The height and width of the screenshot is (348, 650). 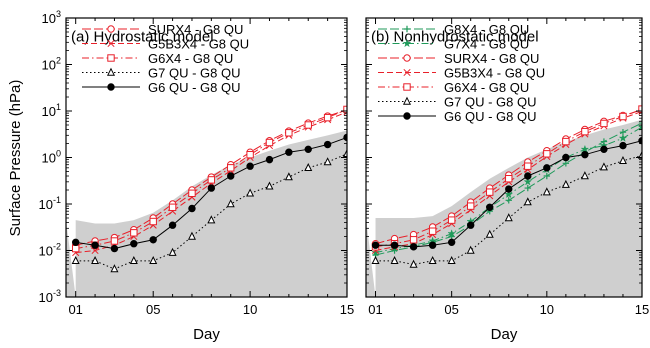 I want to click on panel-title: (b) Nonhydrostatic model, so click(x=455, y=36).